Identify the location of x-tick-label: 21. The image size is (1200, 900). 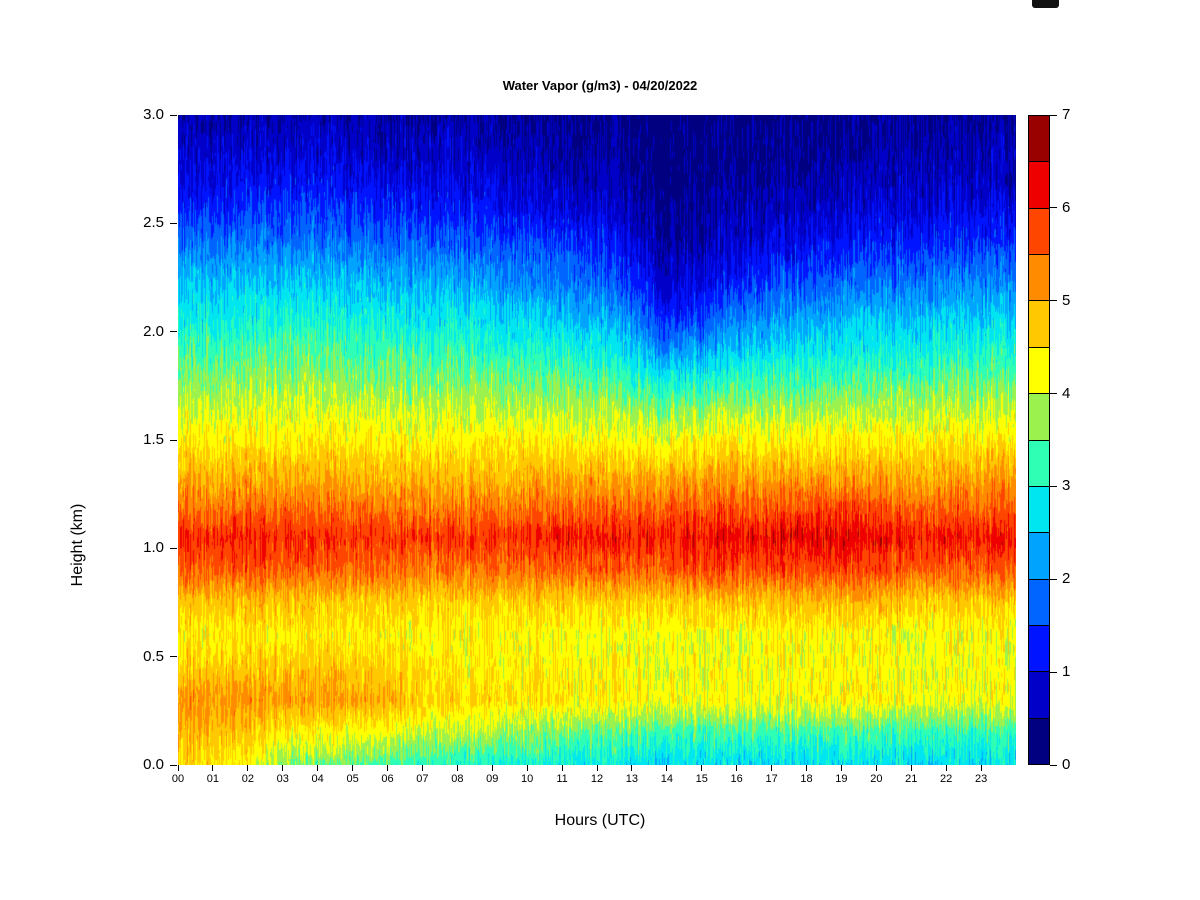
(911, 779).